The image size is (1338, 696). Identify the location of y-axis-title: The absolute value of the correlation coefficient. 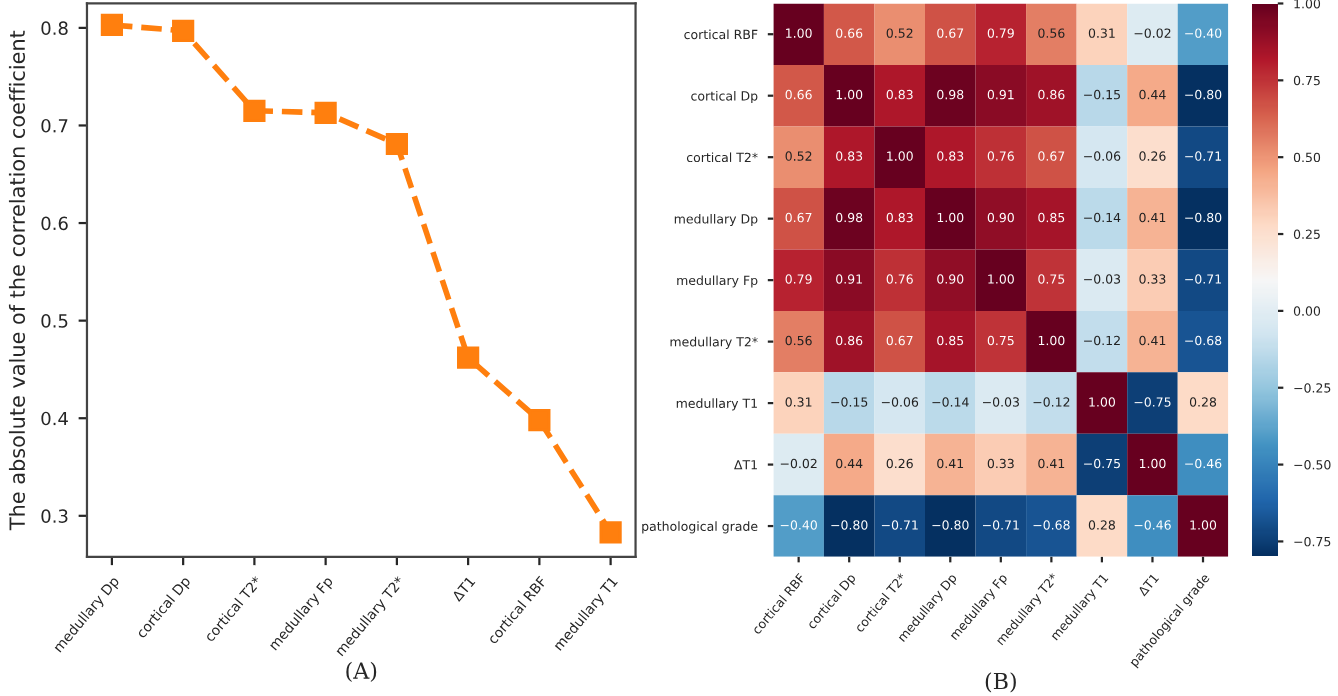
(17, 280).